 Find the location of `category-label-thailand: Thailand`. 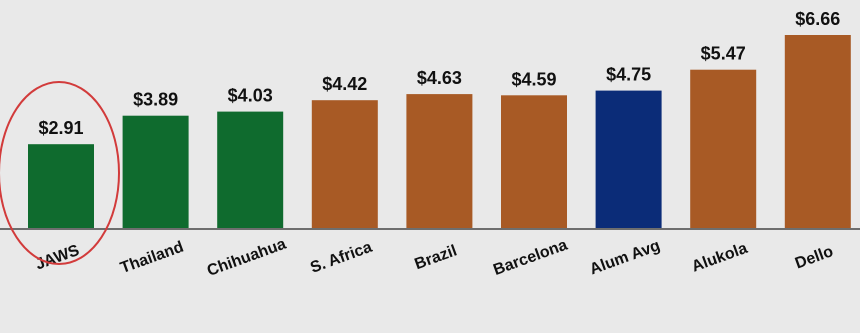

category-label-thailand: Thailand is located at coordinates (152, 258).